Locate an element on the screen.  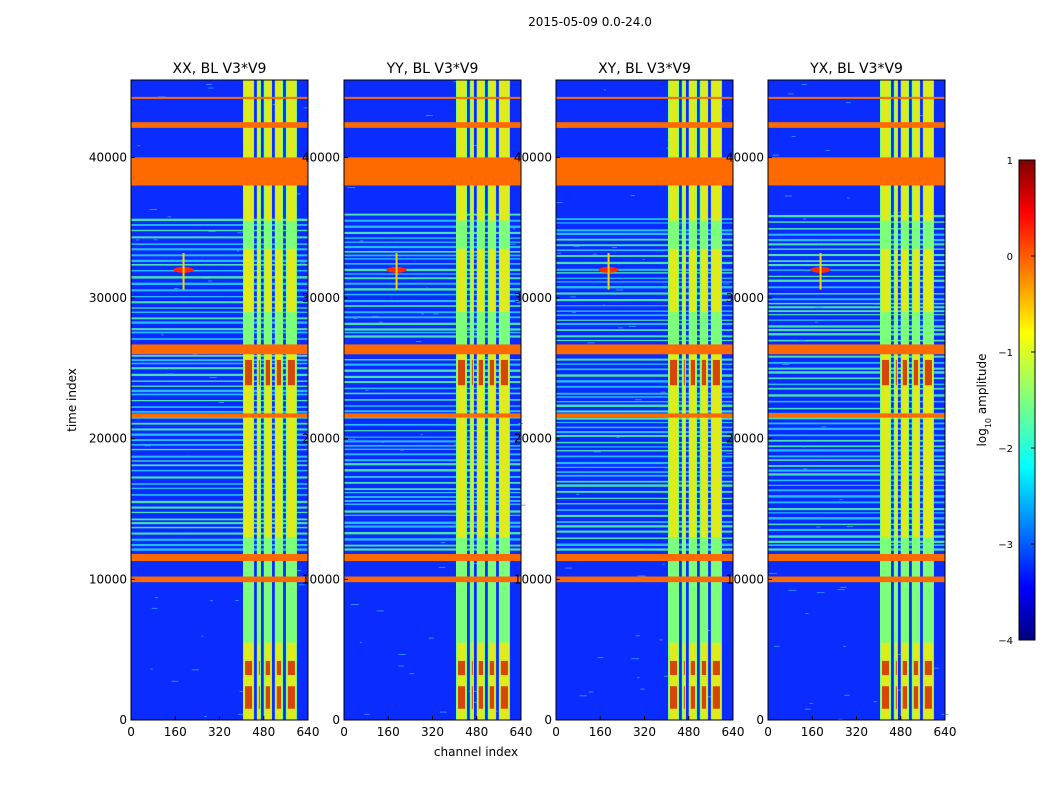
x-tick-label: 160 is located at coordinates (388, 732).